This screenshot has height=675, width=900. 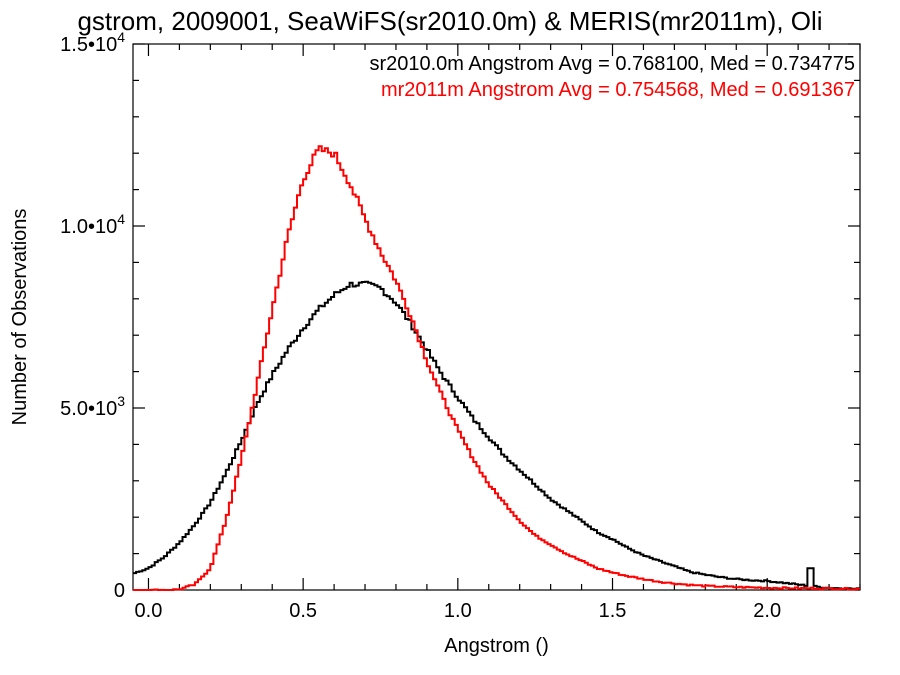 What do you see at coordinates (20, 317) in the screenshot?
I see `y-axis-label: Number of Observations` at bounding box center [20, 317].